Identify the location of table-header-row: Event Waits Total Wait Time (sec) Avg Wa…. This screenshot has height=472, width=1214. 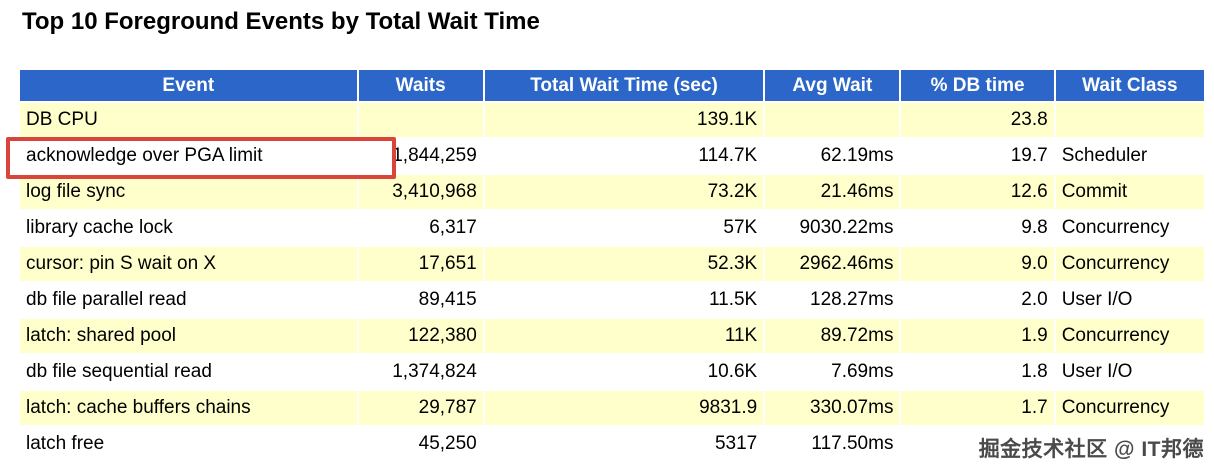
(612, 85).